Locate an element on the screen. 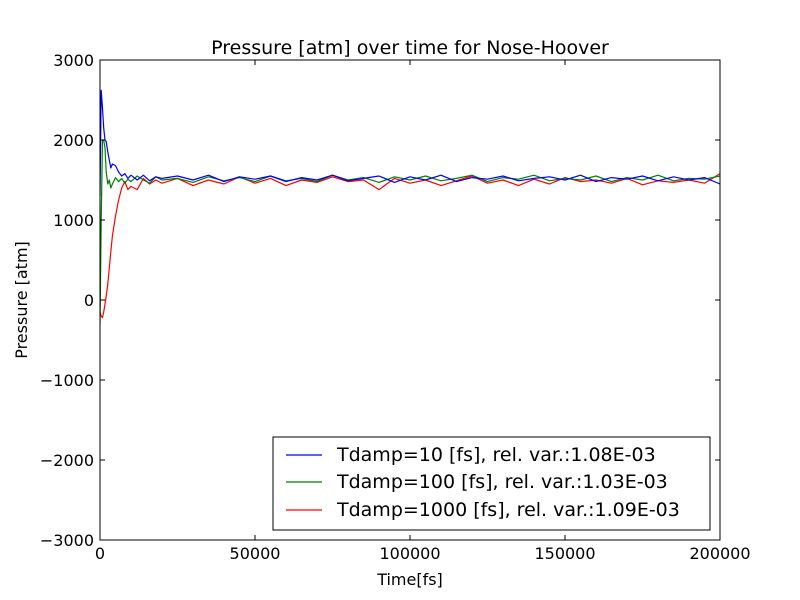 The width and height of the screenshot is (800, 600). x-tick-label: 100000 is located at coordinates (409, 553).